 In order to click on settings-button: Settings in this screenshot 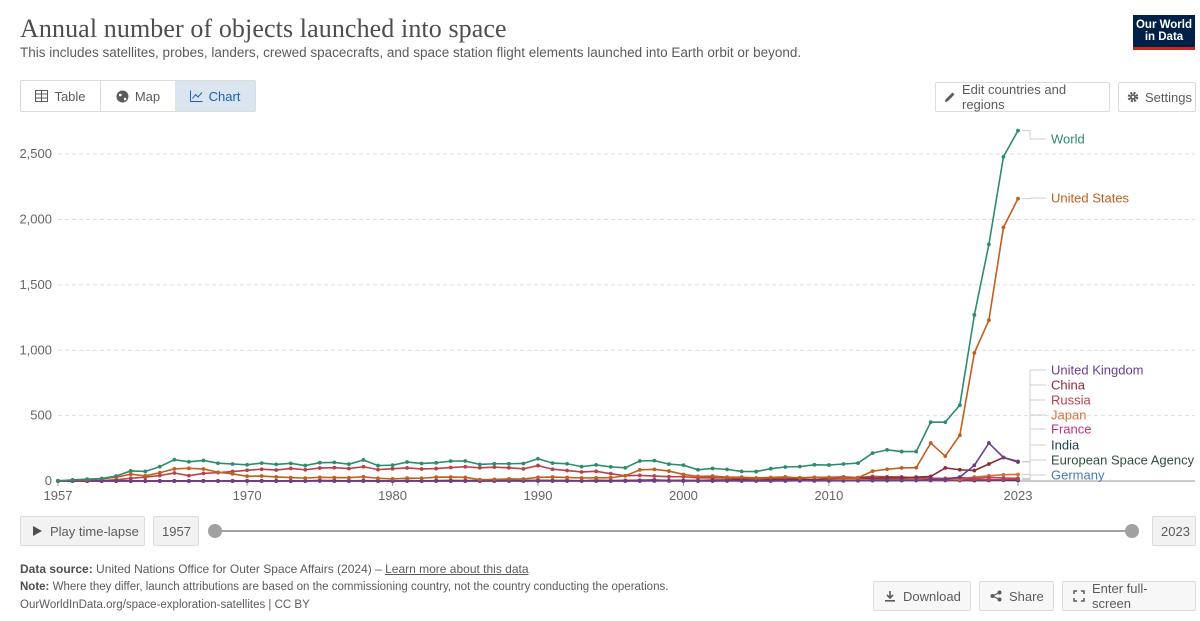, I will do `click(1157, 97)`.